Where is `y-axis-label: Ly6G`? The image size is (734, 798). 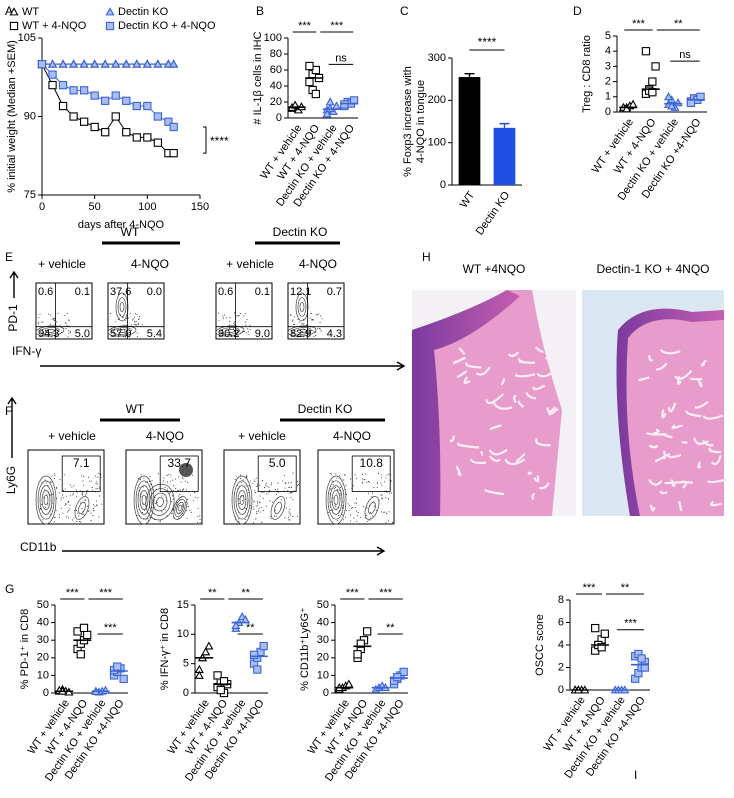
y-axis-label: Ly6G is located at coordinates (11, 480).